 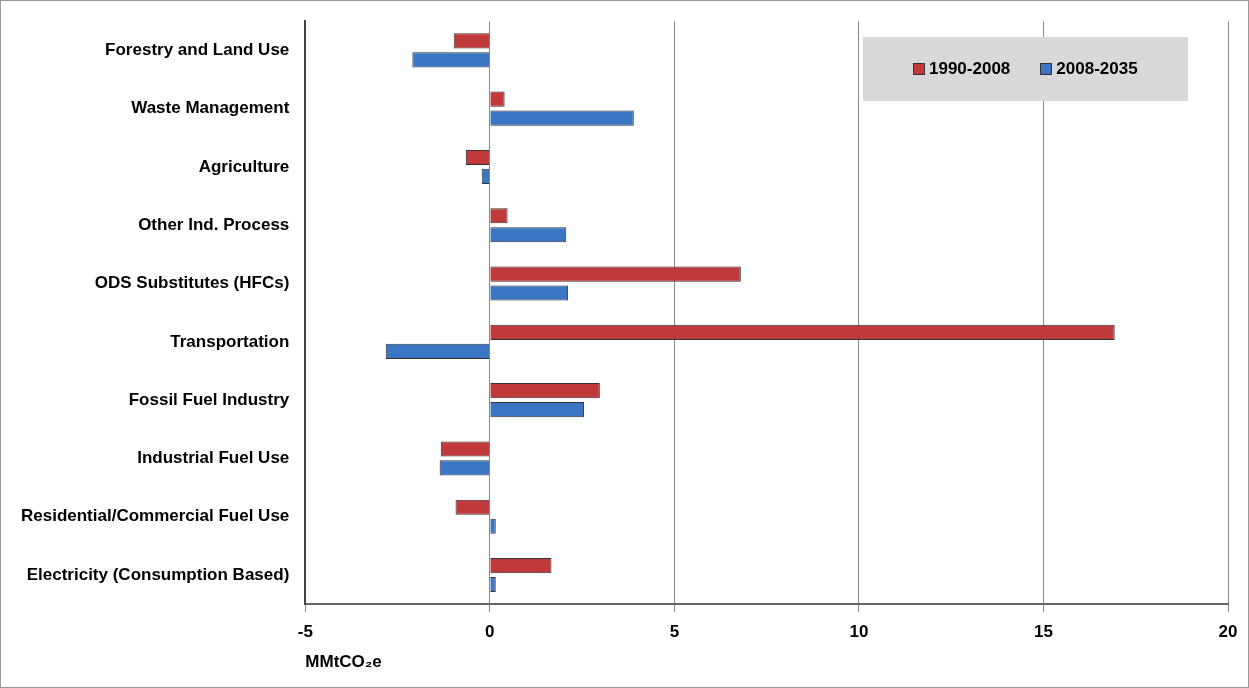 What do you see at coordinates (210, 108) in the screenshot?
I see `y-tick-label: Waste Management` at bounding box center [210, 108].